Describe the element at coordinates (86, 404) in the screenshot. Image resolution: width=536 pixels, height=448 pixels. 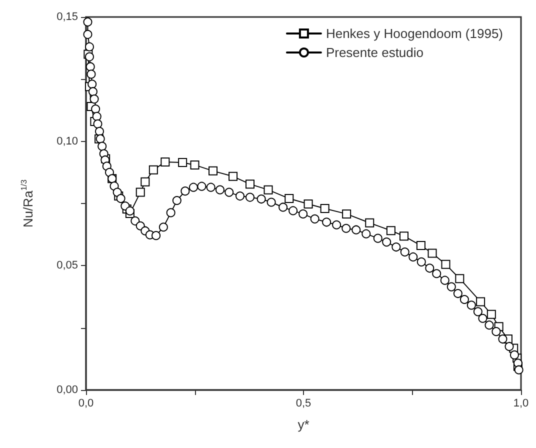
I see `x-tick-label: 0,0` at that location.